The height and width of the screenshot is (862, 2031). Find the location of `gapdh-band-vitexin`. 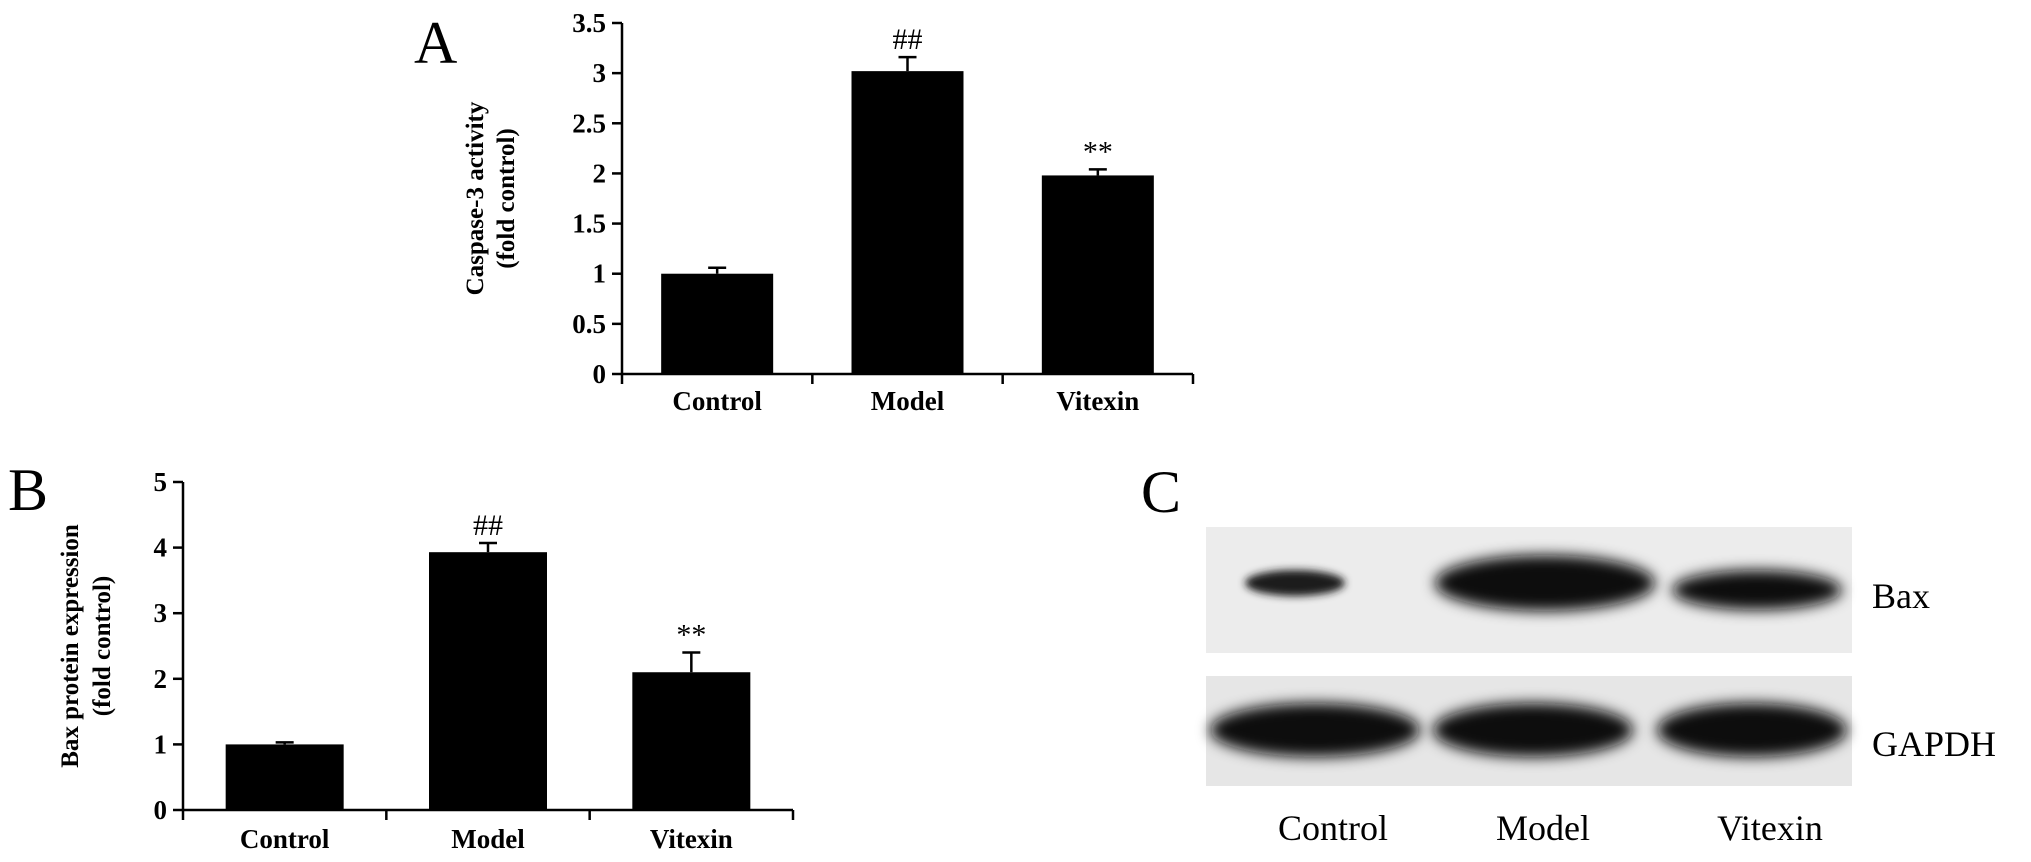

gapdh-band-vitexin is located at coordinates (1752, 730).